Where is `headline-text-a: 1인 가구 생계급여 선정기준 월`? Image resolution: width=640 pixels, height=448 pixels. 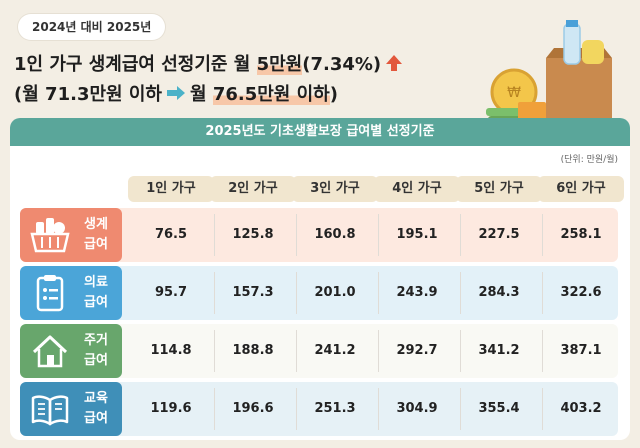
headline-text-a: 1인 가구 생계급여 선정기준 월 is located at coordinates (135, 64).